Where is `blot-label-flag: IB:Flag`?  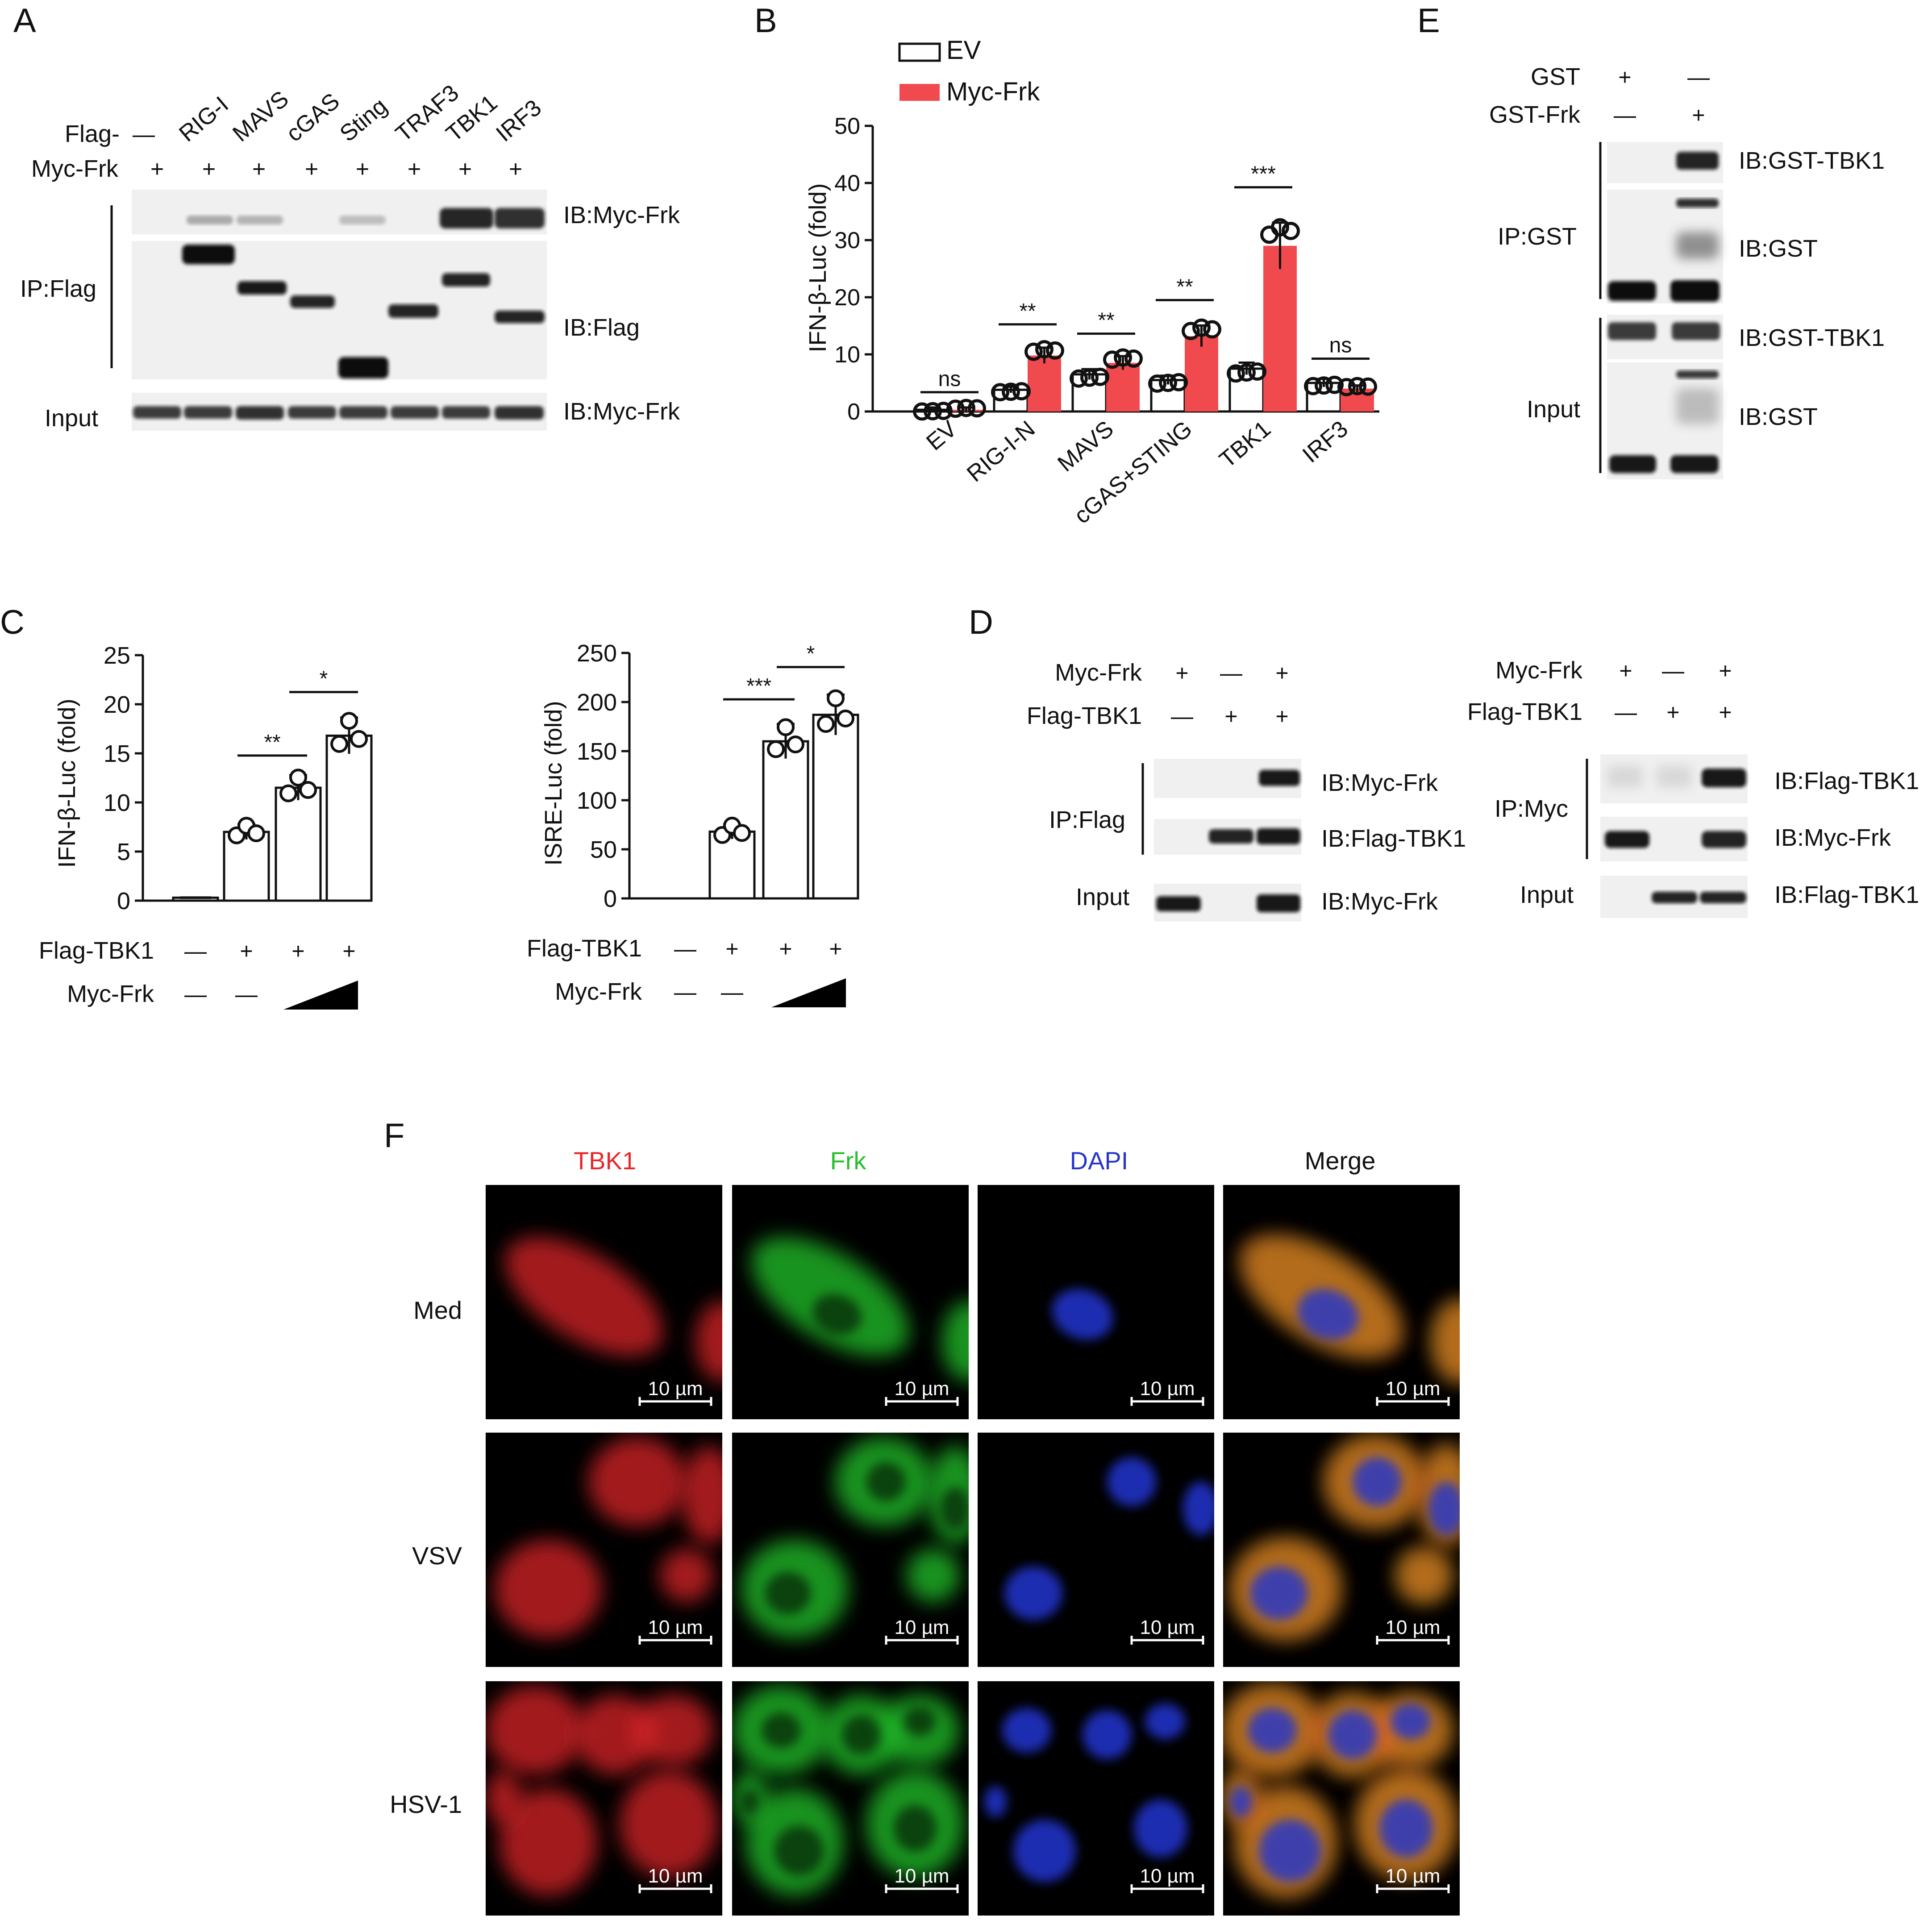
blot-label-flag: IB:Flag is located at coordinates (601, 327).